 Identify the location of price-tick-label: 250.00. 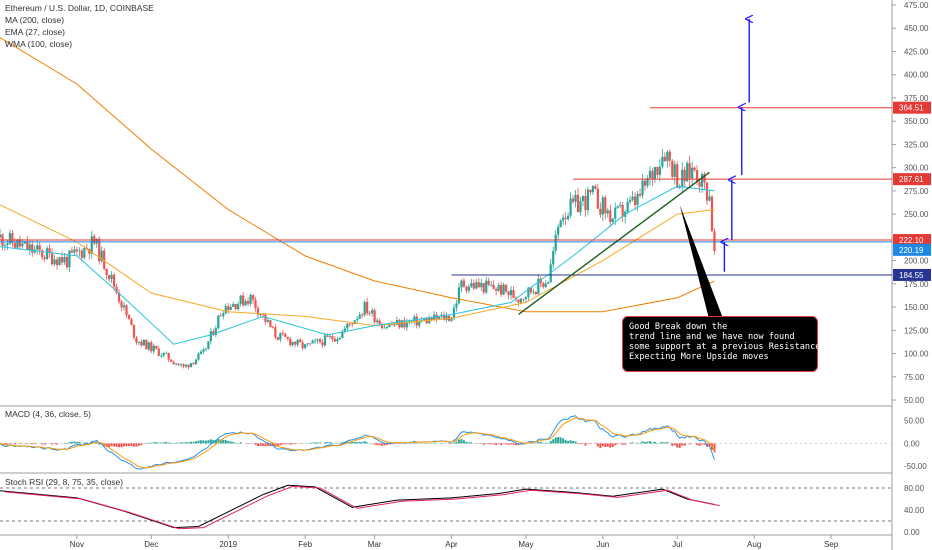
(916, 214).